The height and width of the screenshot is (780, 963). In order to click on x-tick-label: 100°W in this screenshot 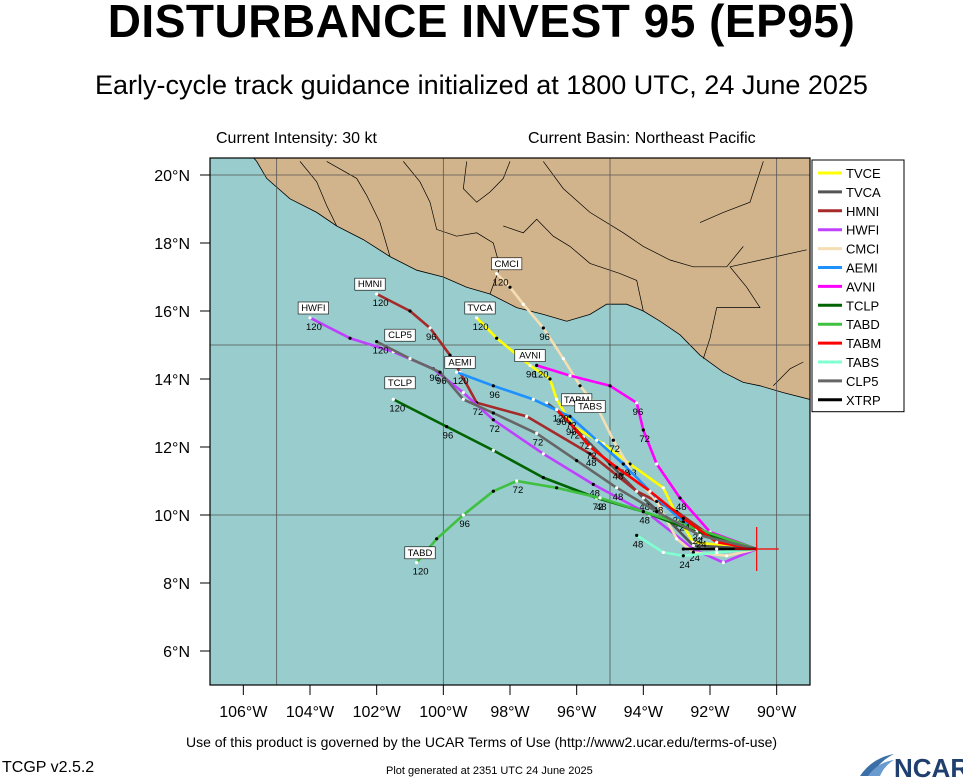, I will do `click(443, 712)`.